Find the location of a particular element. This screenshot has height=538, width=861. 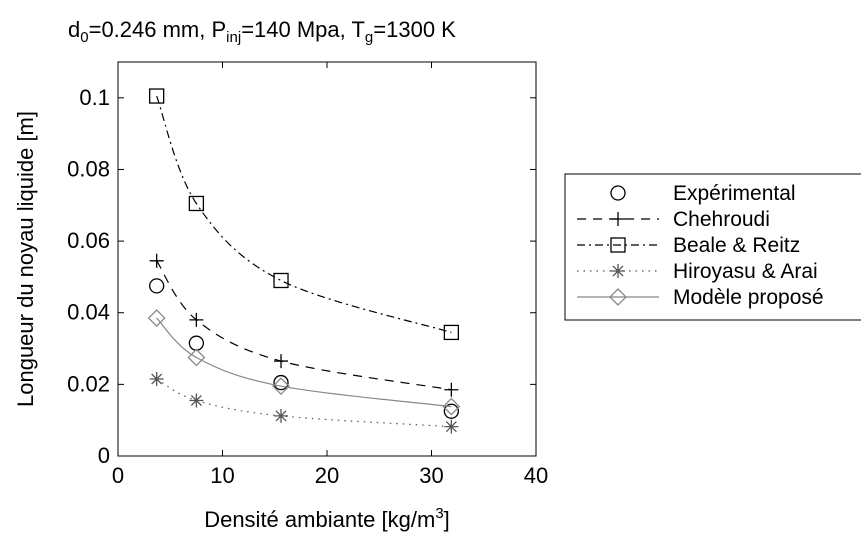

x-tick-label: 30 is located at coordinates (431, 475).